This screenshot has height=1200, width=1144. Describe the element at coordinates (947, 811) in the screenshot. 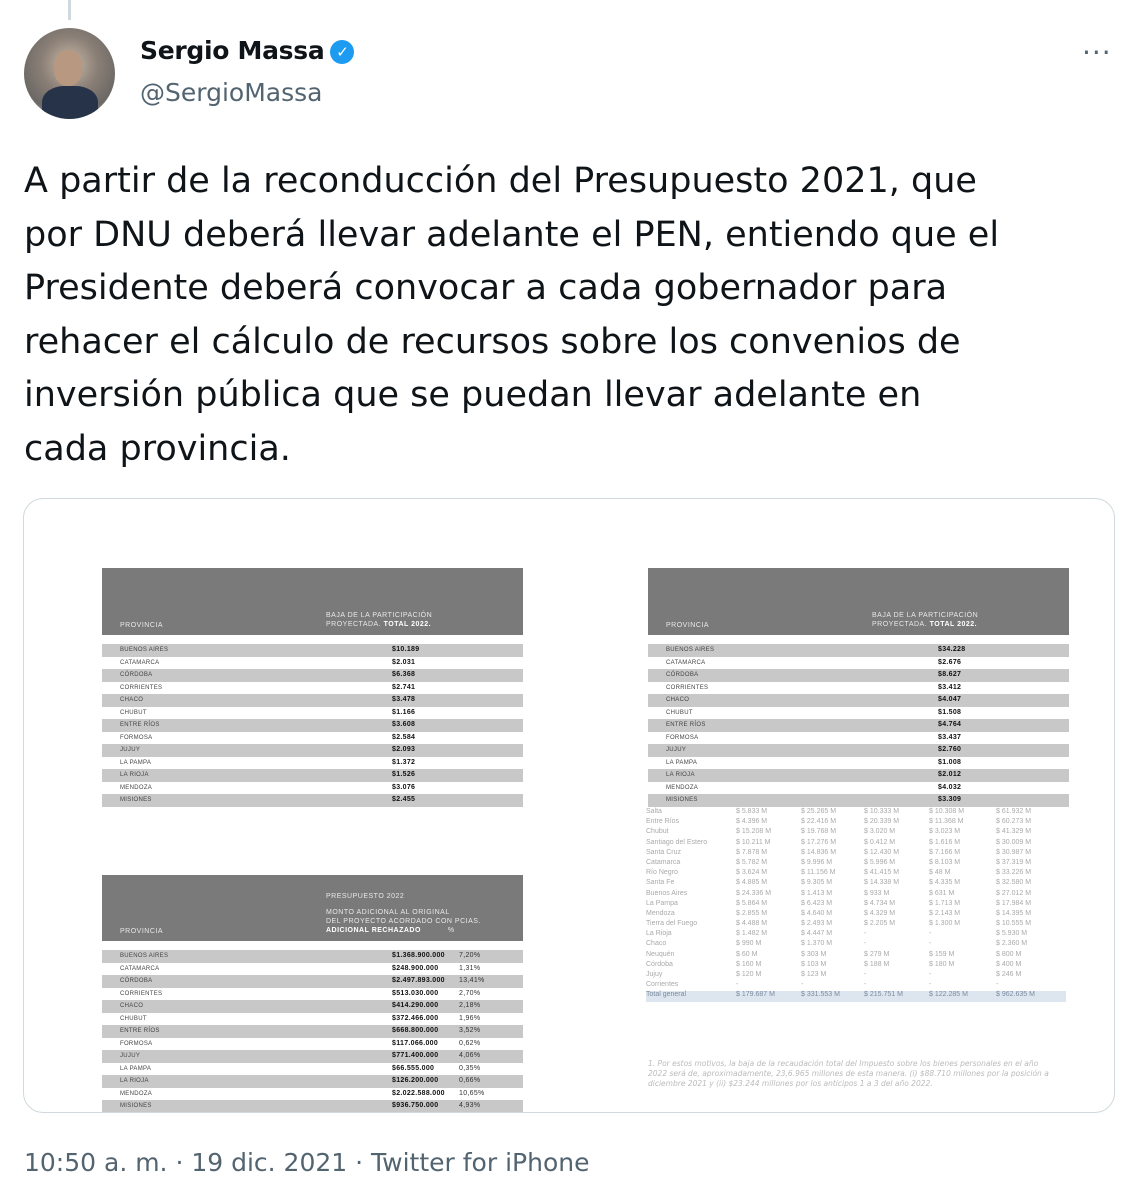

I see `cell: $ 10.308 M` at that location.